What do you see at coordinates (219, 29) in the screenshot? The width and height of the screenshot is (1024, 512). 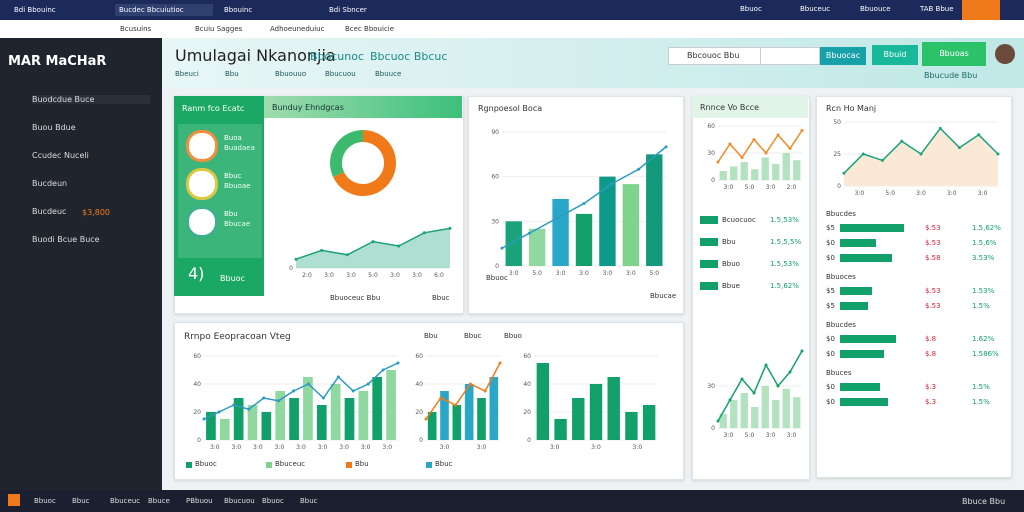 I see `bookmark: Bcuiu Sagges` at bounding box center [219, 29].